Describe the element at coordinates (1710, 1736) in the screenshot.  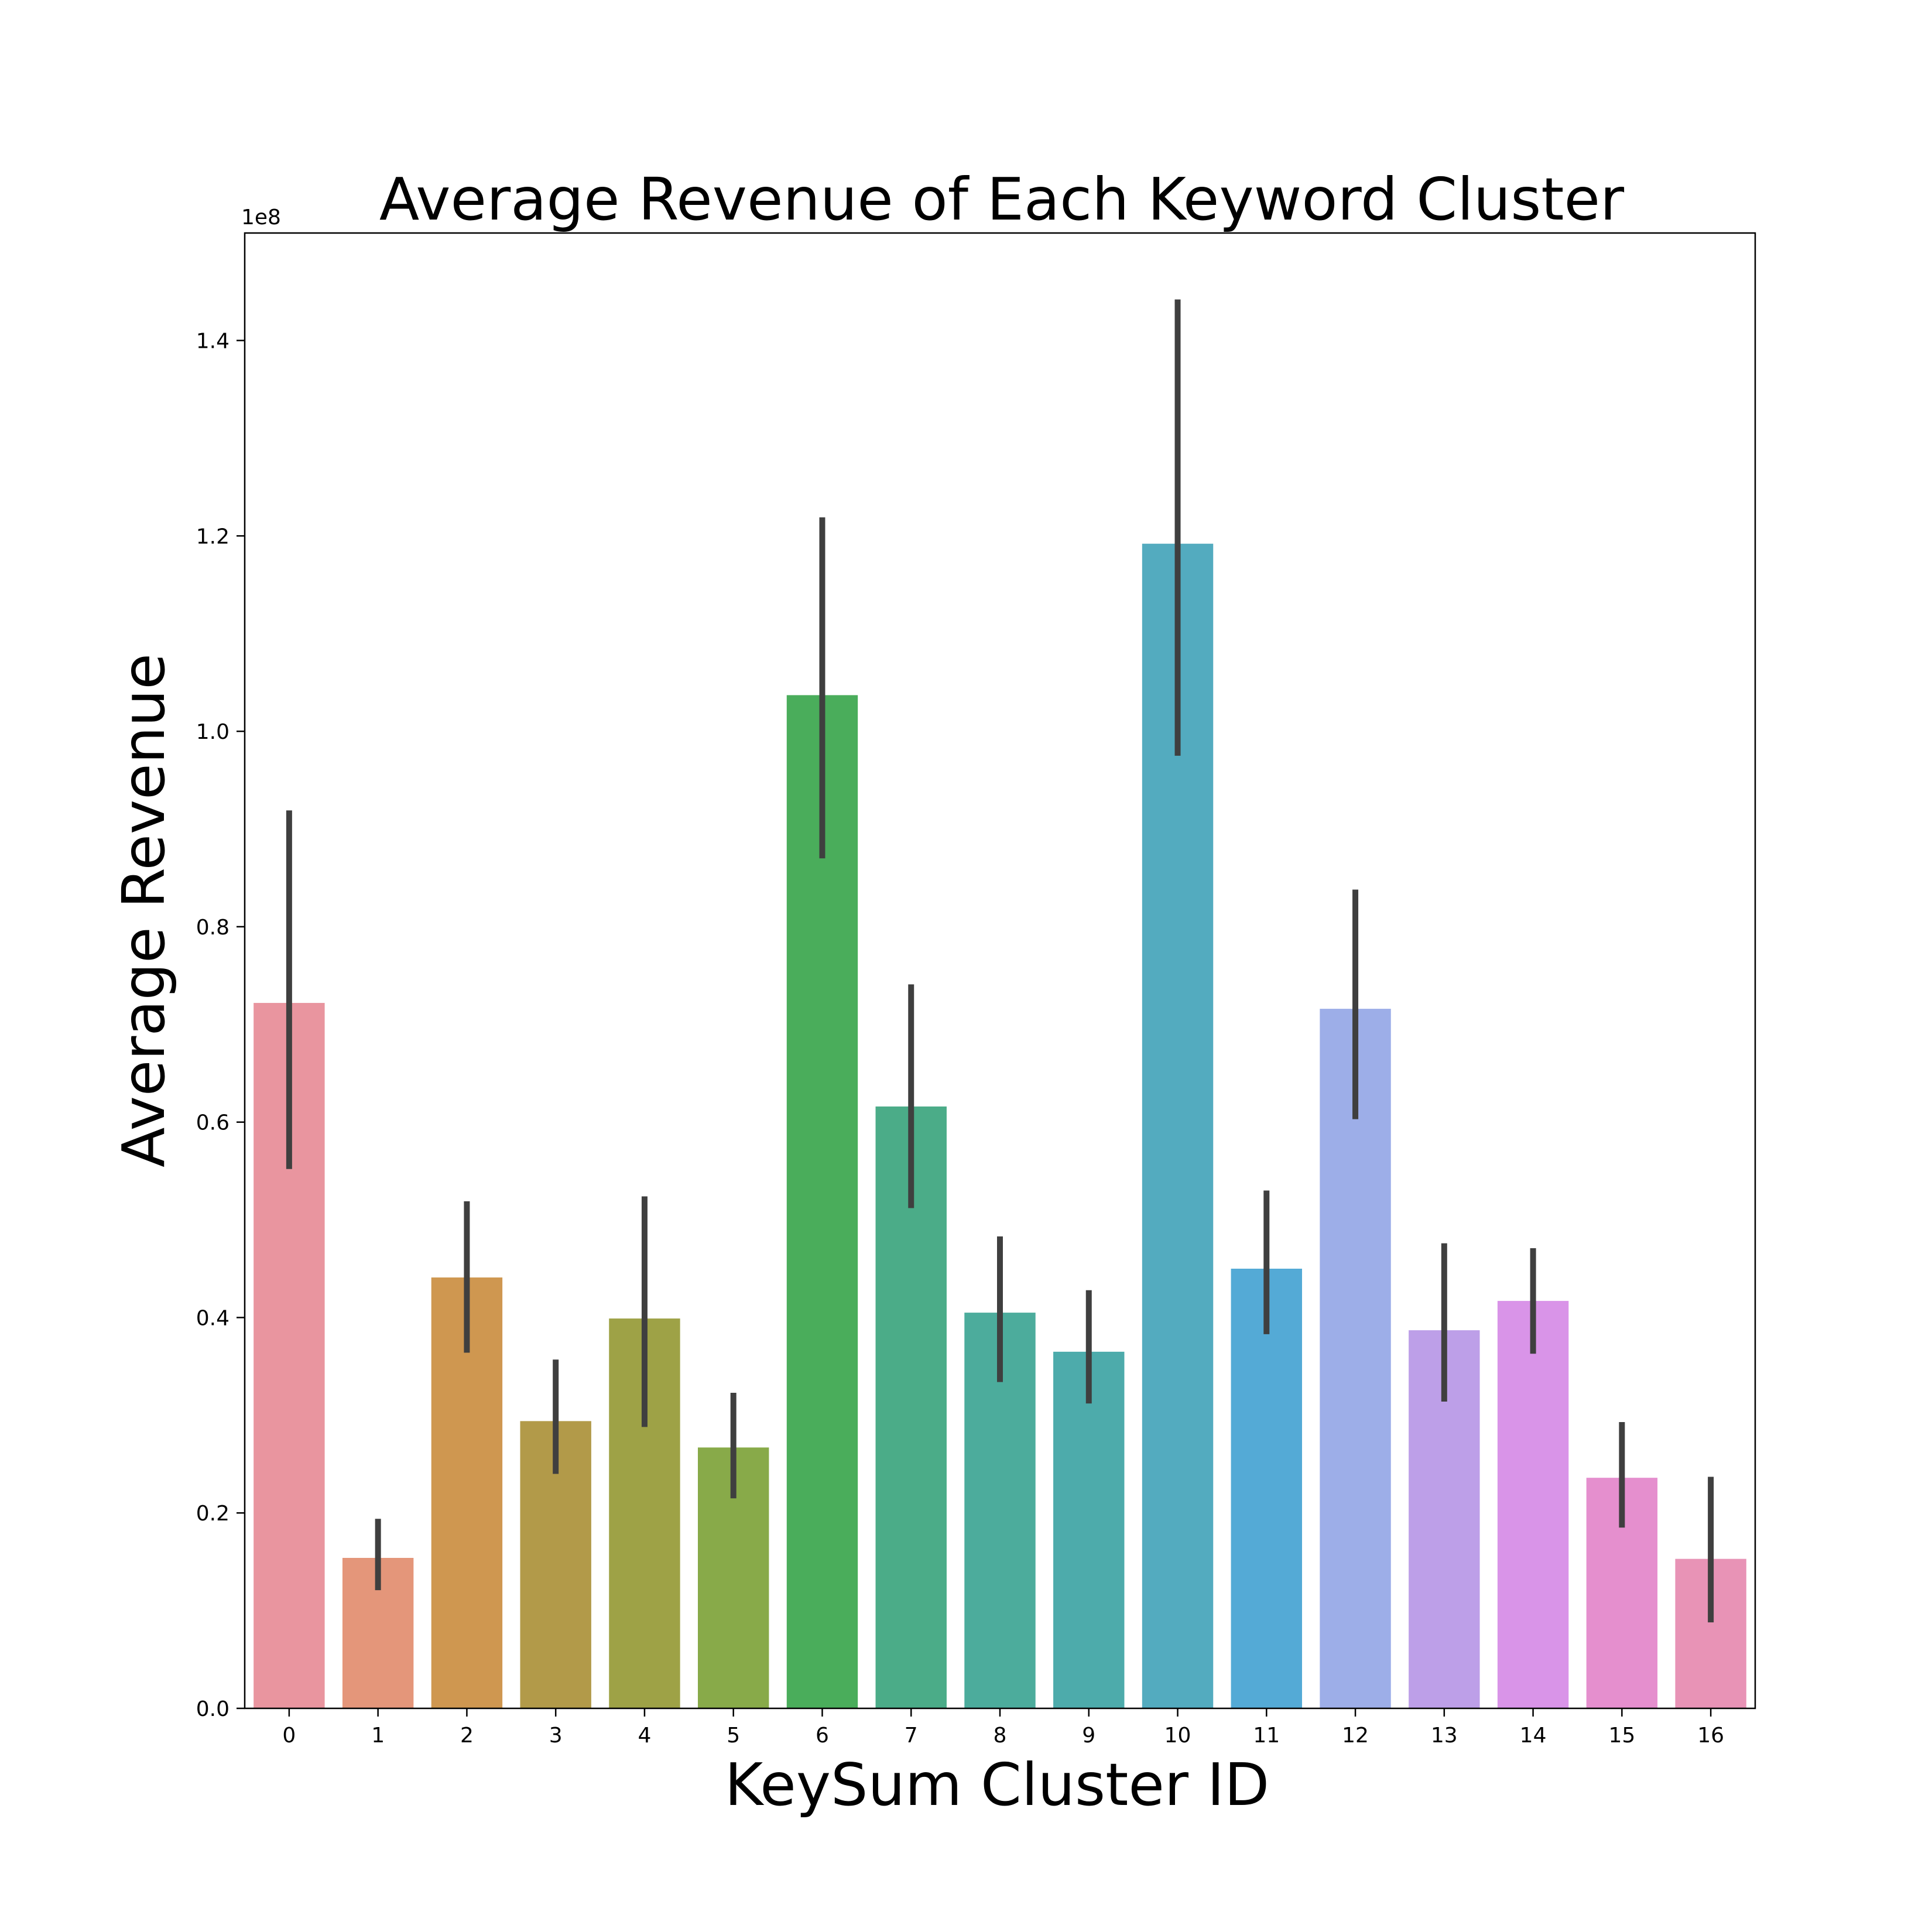
I see `x-tick-label: 16` at that location.